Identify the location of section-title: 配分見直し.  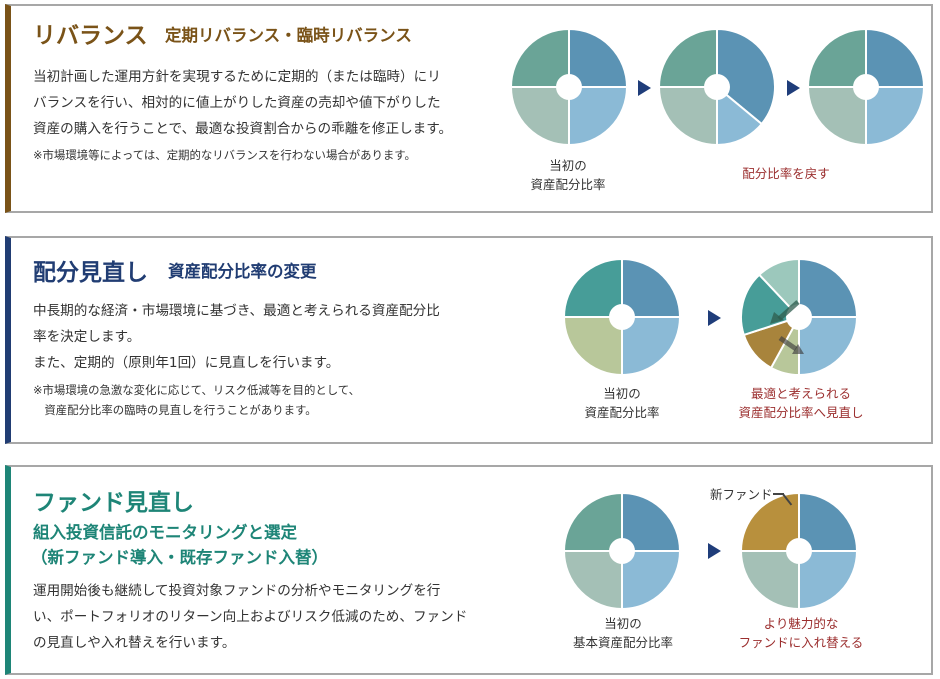
(90, 273).